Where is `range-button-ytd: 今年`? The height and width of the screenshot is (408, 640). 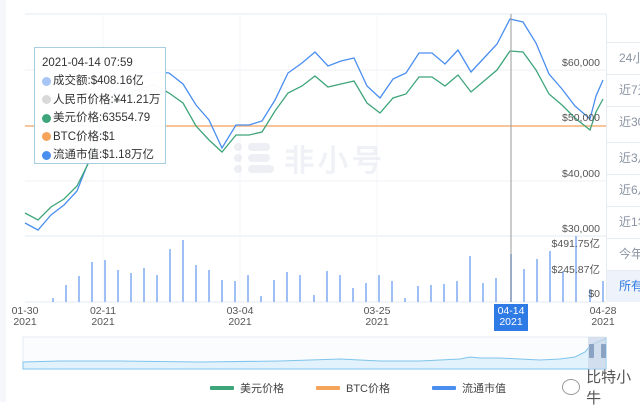
range-button-ytd: 今年 is located at coordinates (623, 253).